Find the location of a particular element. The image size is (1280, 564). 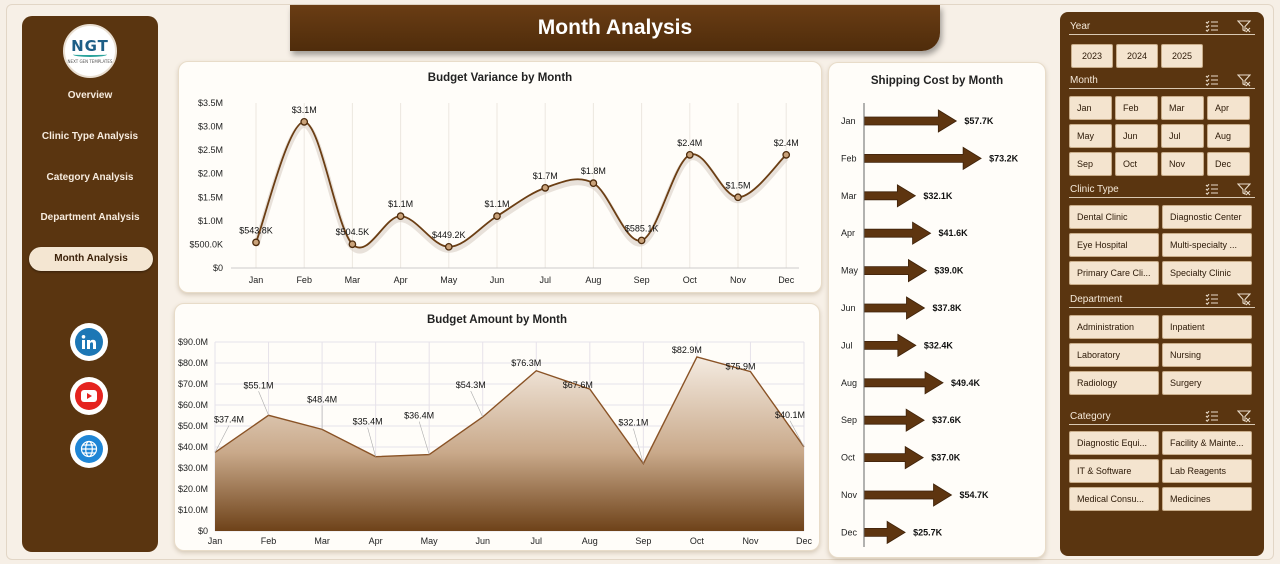

month-option: Jan is located at coordinates (1090, 108).